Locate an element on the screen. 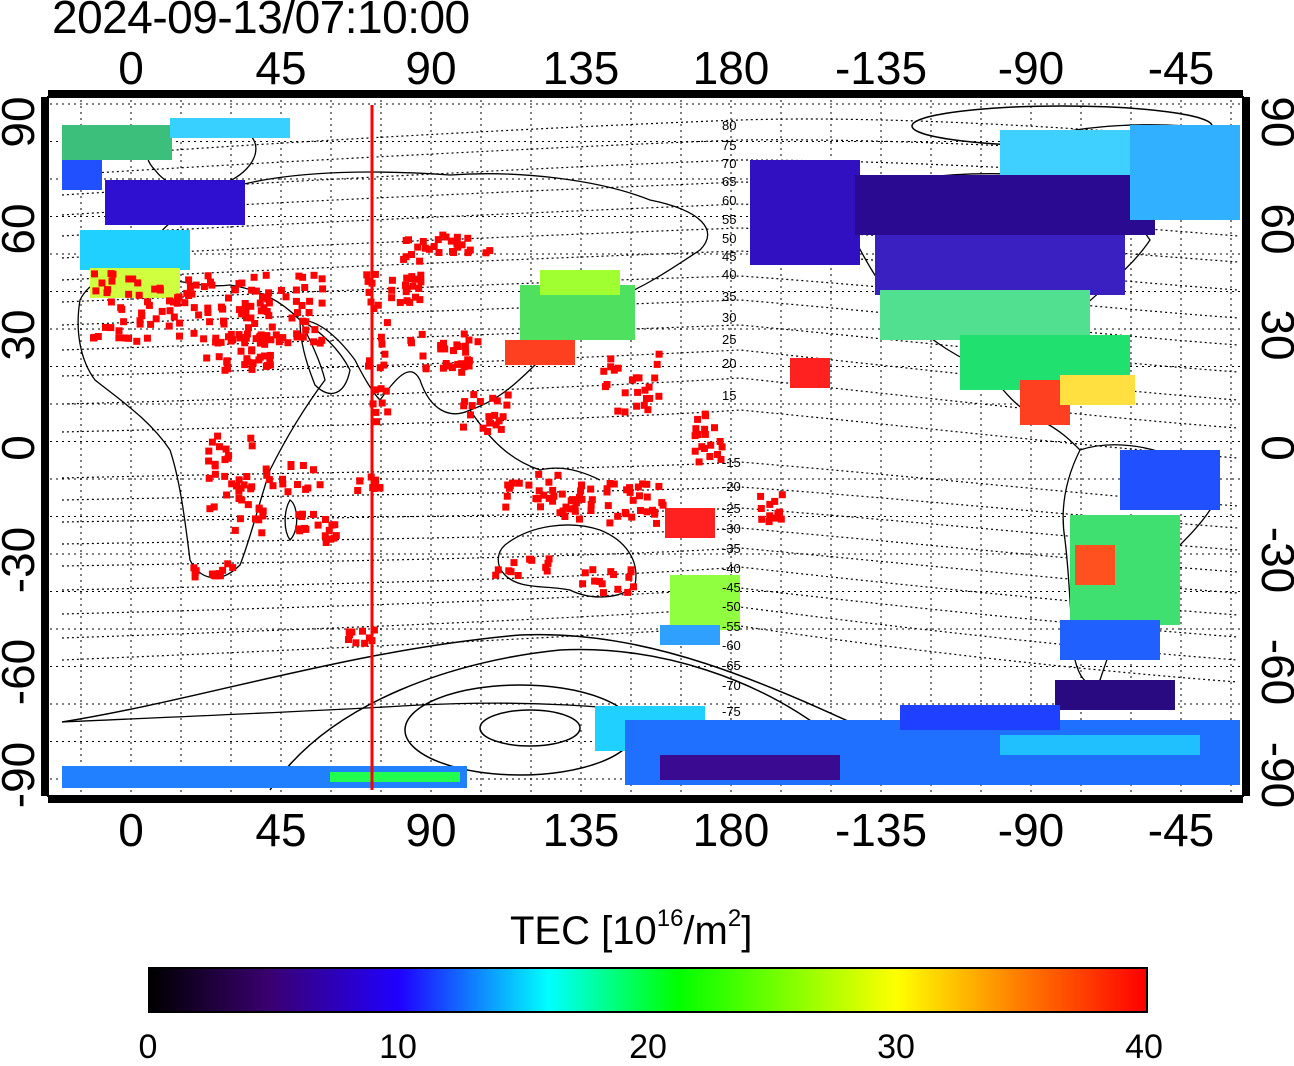 The image size is (1294, 1066). contour-label: -70 is located at coordinates (731, 685).